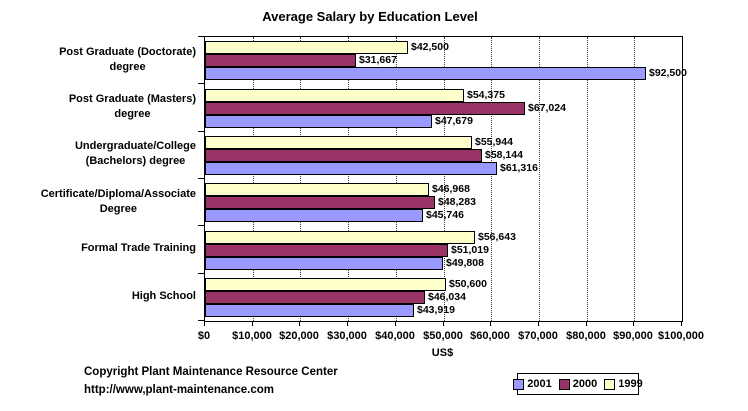 The height and width of the screenshot is (411, 748). I want to click on x-axis-tick-label: $90,000, so click(633, 336).